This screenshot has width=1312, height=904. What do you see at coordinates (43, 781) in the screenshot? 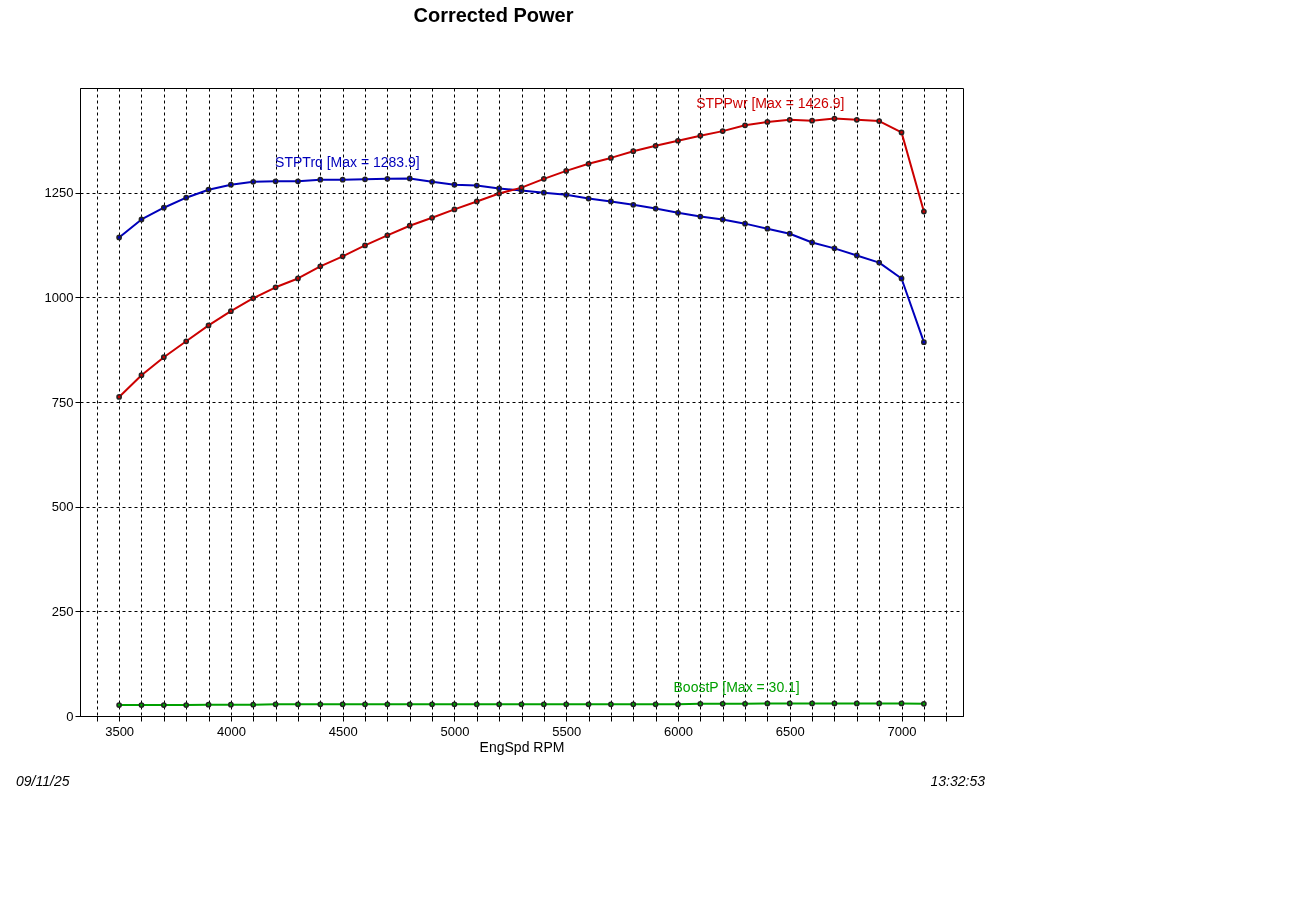
I see `text: 09/11/25` at bounding box center [43, 781].